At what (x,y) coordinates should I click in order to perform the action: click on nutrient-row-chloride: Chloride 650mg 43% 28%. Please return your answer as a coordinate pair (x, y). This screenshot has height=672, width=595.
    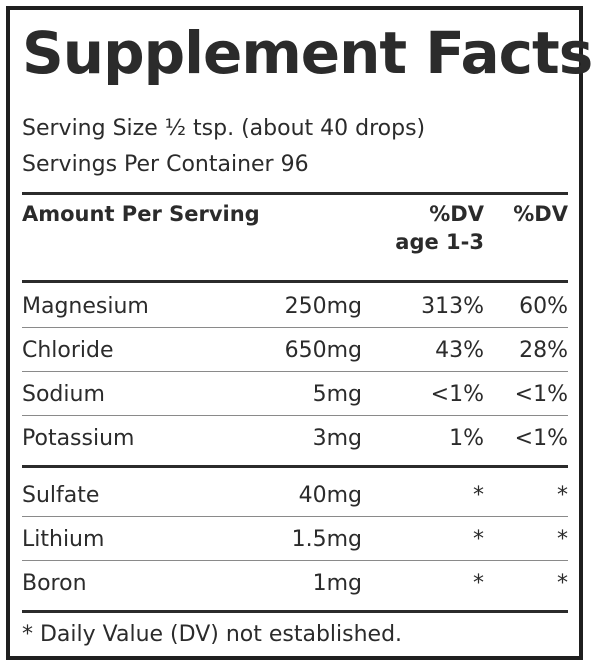
    Looking at the image, I should click on (295, 349).